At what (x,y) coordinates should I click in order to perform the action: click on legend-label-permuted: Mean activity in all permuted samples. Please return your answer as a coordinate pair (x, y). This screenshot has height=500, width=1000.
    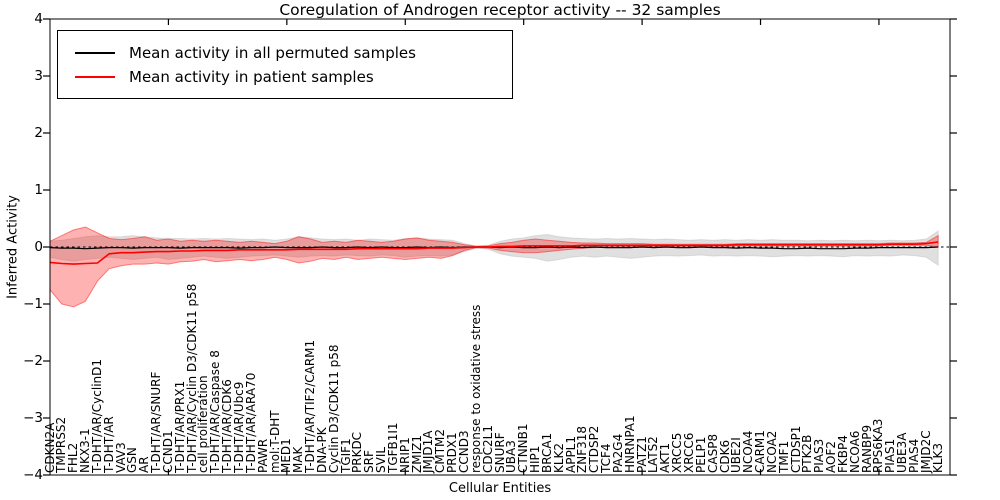
    Looking at the image, I should click on (272, 52).